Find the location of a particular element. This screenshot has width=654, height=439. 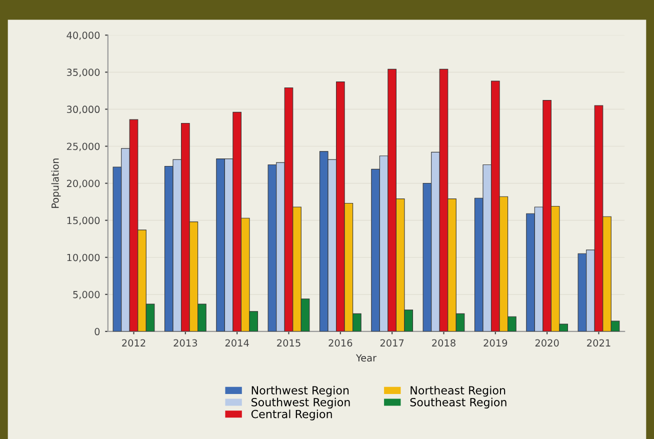

x-tick-label: 2020 is located at coordinates (547, 343).